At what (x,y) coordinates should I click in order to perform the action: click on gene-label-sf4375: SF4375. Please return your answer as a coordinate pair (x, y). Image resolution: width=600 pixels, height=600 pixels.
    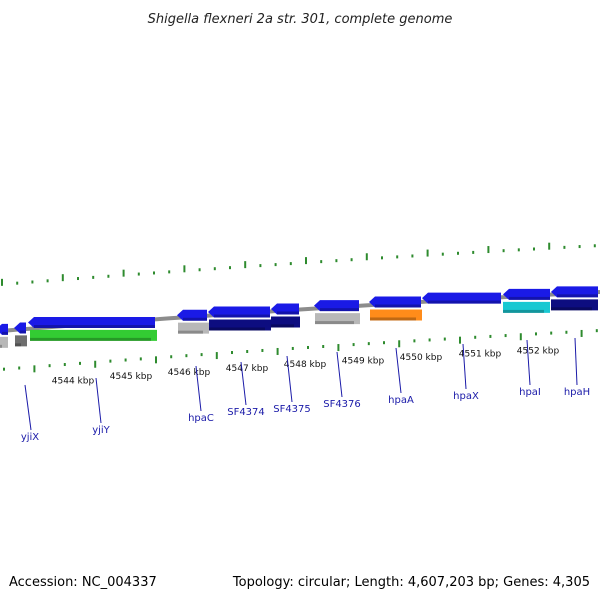
    Looking at the image, I should click on (292, 409).